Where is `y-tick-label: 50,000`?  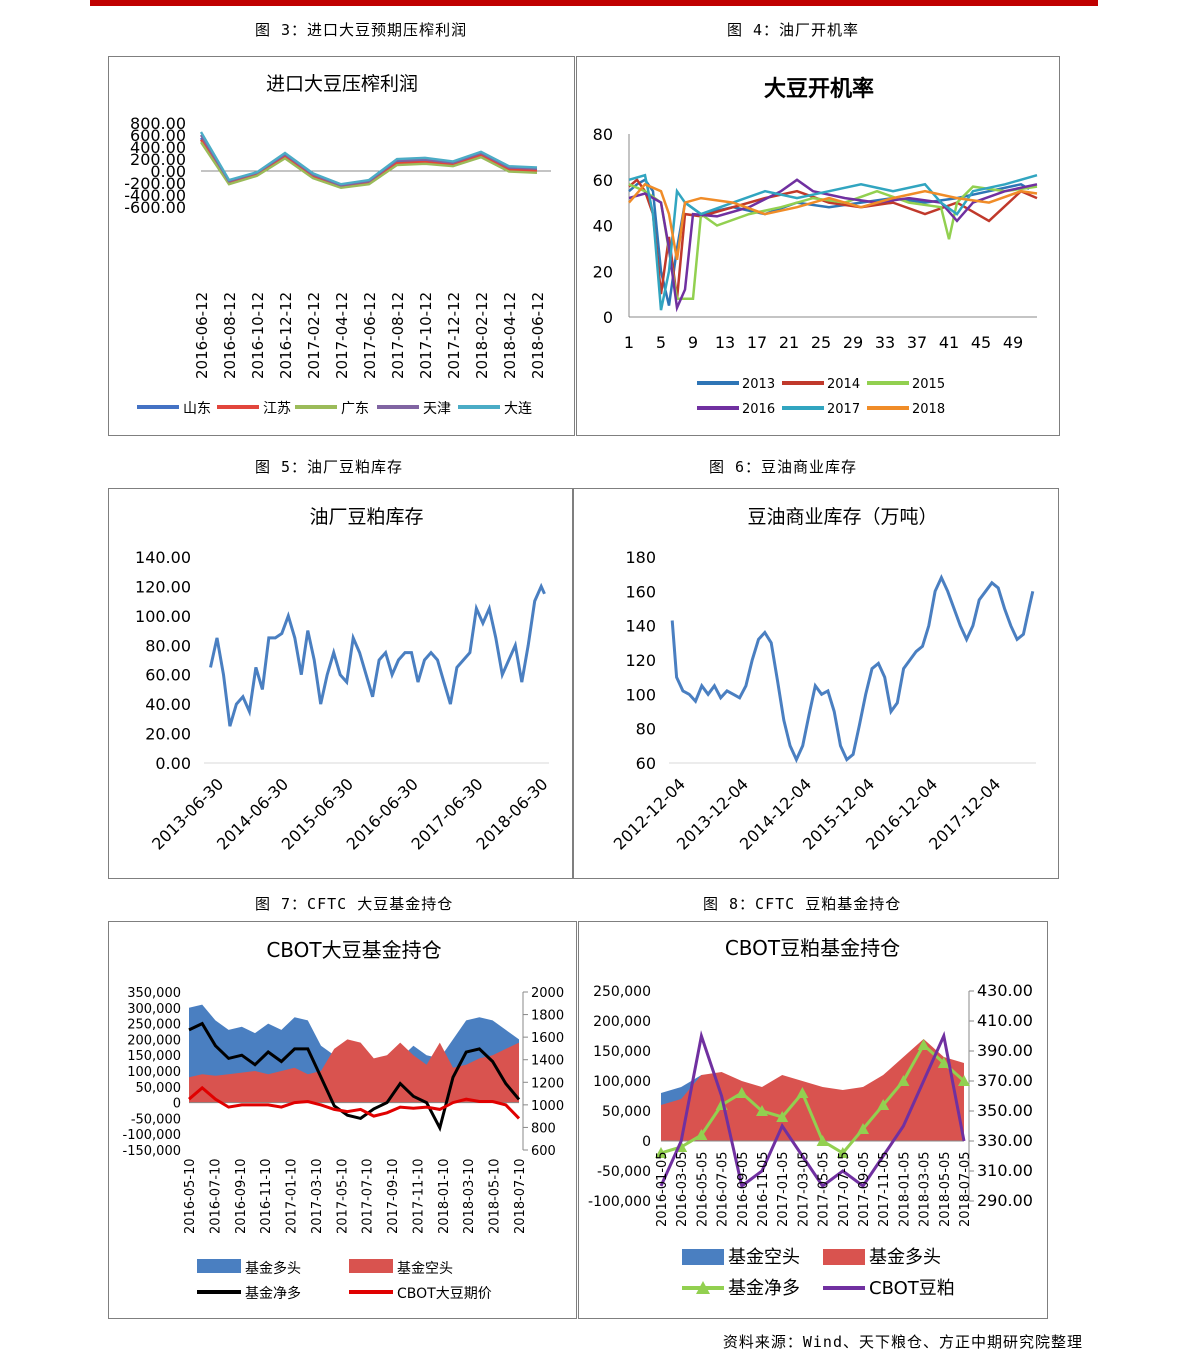 y-tick-label: 50,000 is located at coordinates (626, 1112).